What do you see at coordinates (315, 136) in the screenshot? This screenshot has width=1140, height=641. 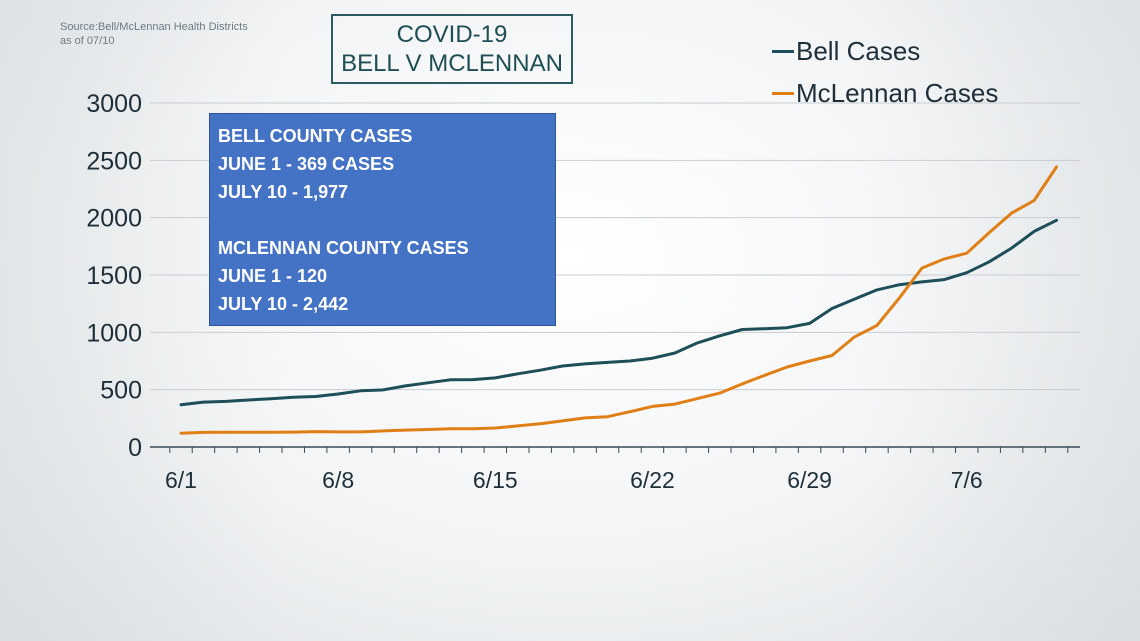 I see `summary-bell-heading: BELL COUNTY CASES` at bounding box center [315, 136].